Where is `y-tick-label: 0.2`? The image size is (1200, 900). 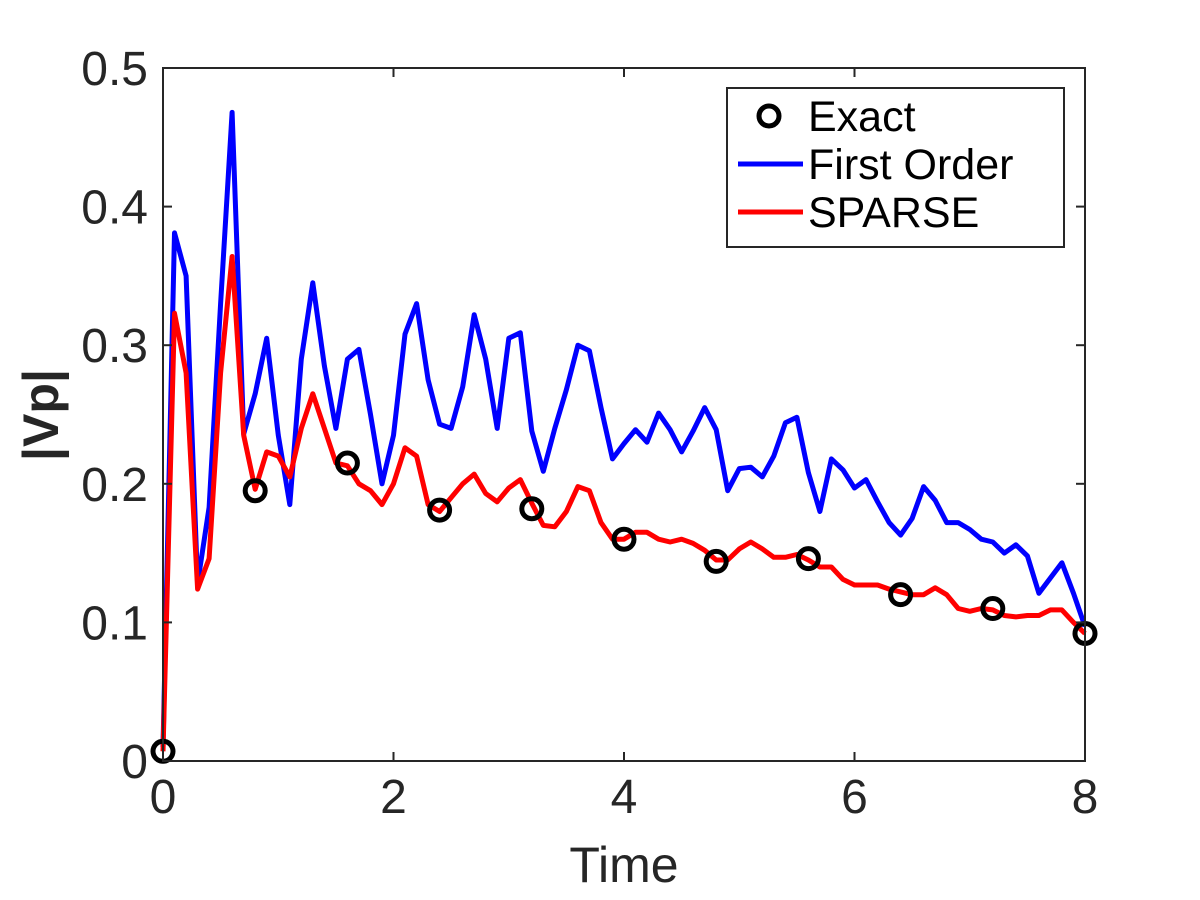 y-tick-label: 0.2 is located at coordinates (114, 485).